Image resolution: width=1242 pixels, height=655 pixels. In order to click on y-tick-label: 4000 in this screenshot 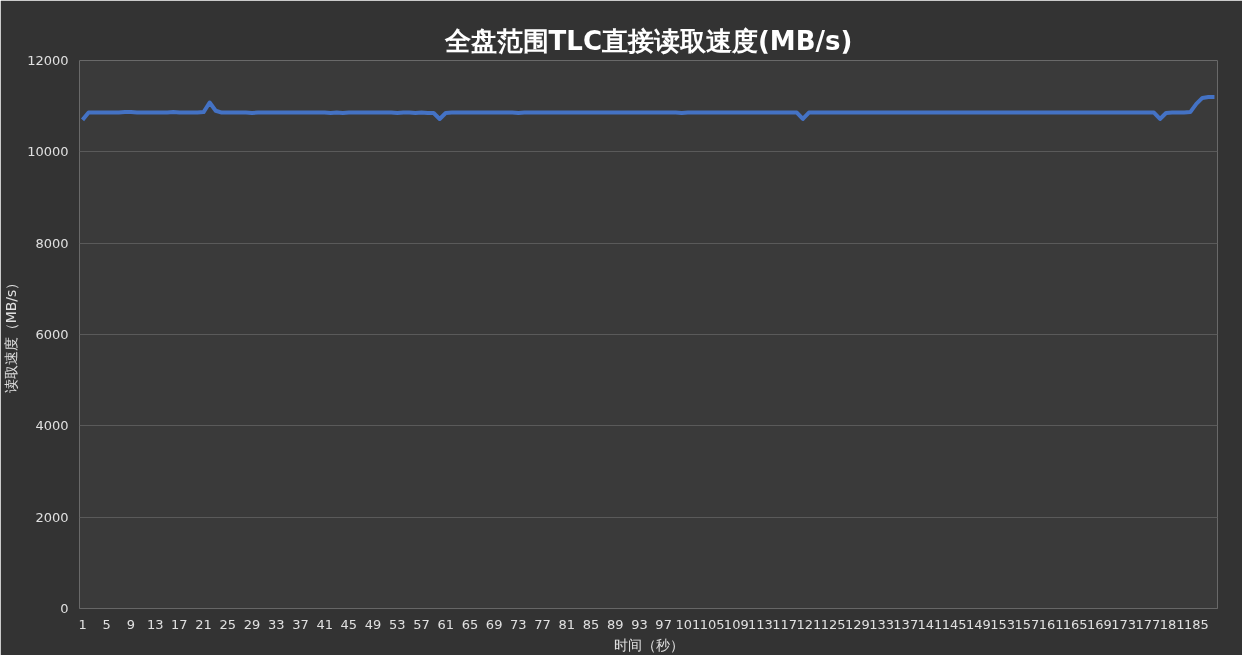, I will do `click(52, 426)`.